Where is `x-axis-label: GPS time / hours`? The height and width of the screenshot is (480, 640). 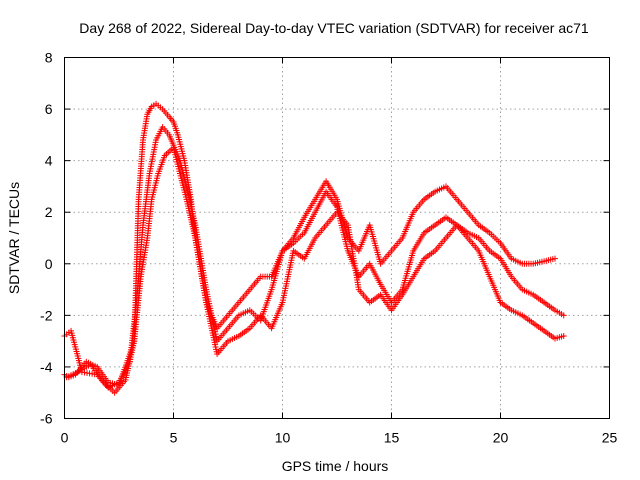 x-axis-label: GPS time / hours is located at coordinates (335, 466).